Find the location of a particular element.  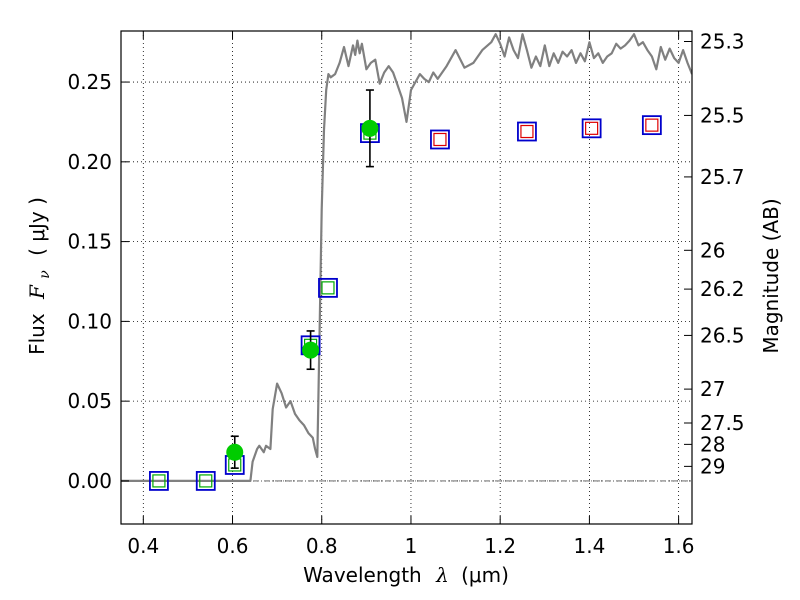

y-axis-label-symbol: F is located at coordinates (37, 292).